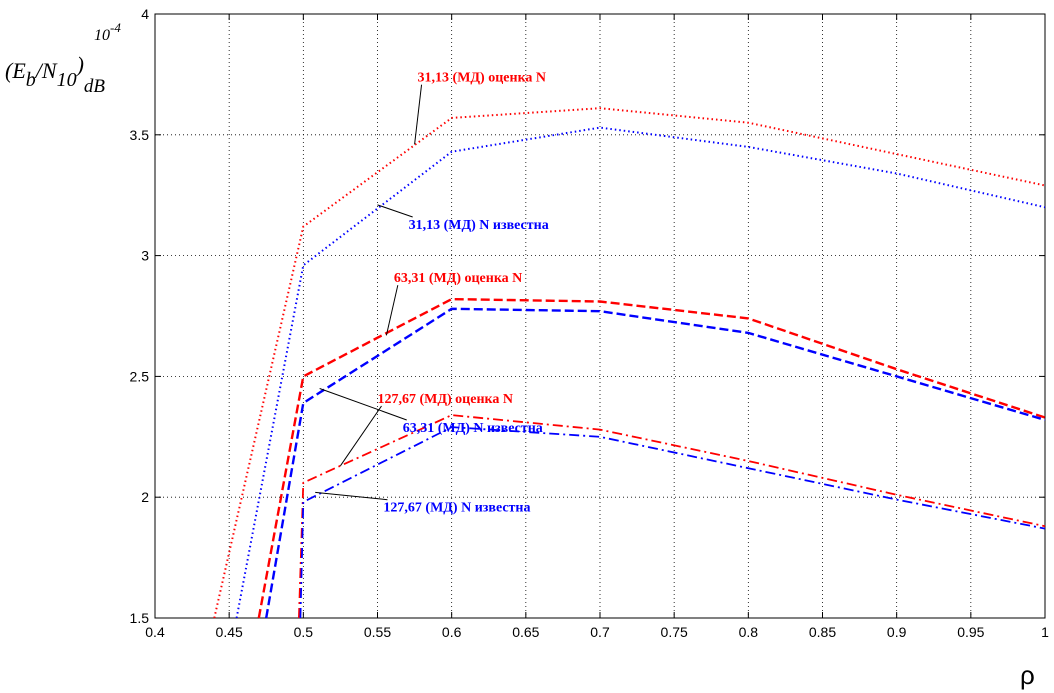  Describe the element at coordinates (377, 632) in the screenshot. I see `x-tick-label: 0.55` at that location.